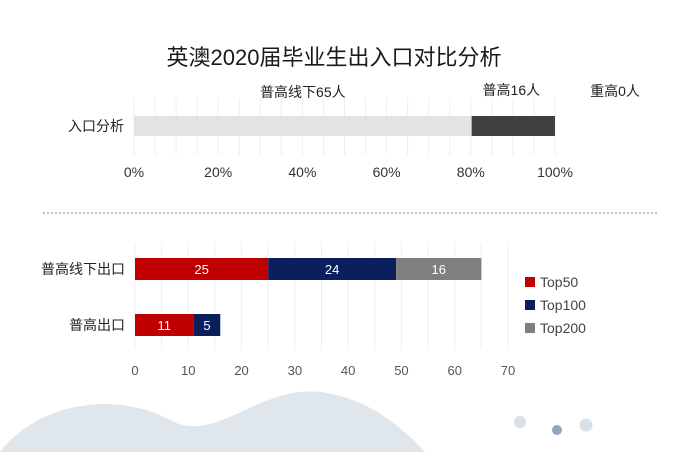 The image size is (683, 452). Describe the element at coordinates (188, 370) in the screenshot. I see `x-tick-label: 10` at that location.